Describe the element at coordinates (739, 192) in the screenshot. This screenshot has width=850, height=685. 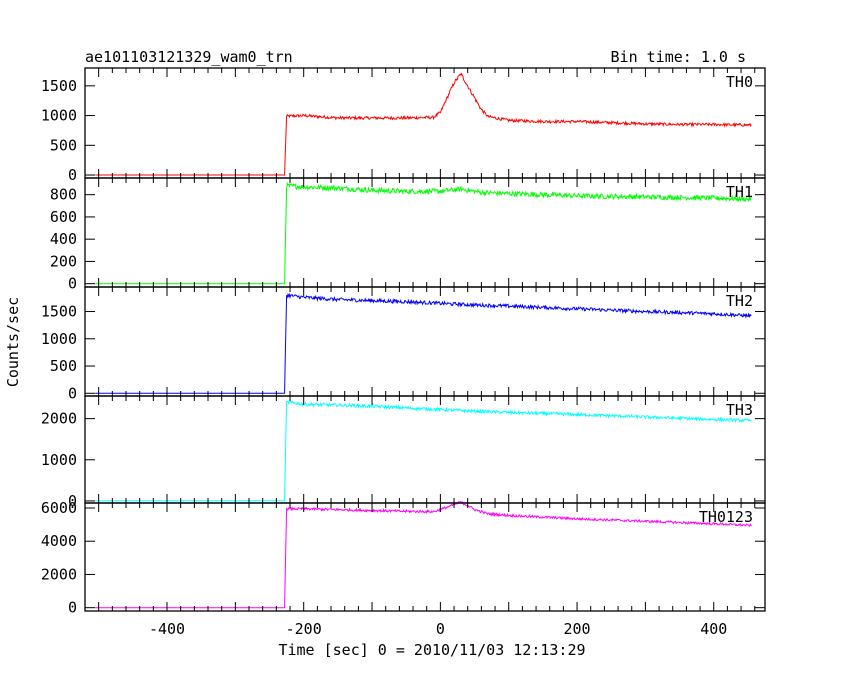
I see `panel-label-th1: TH1` at that location.